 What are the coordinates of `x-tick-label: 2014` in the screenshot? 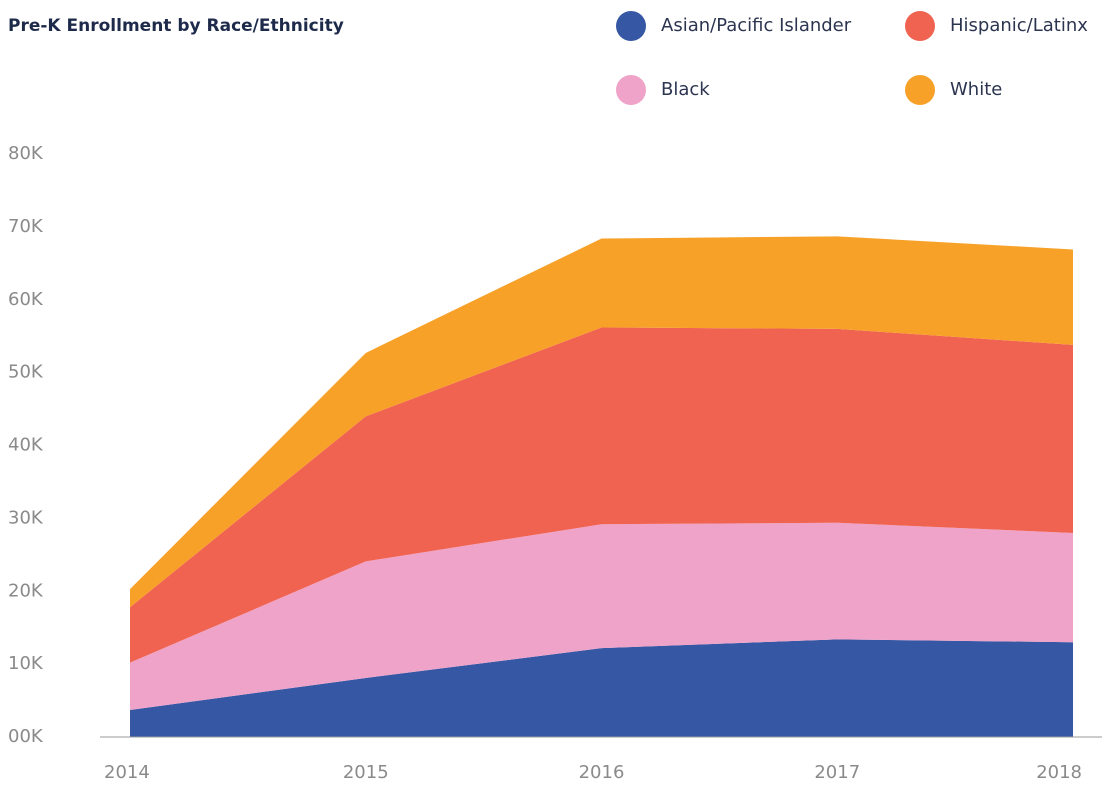 It's located at (127, 772).